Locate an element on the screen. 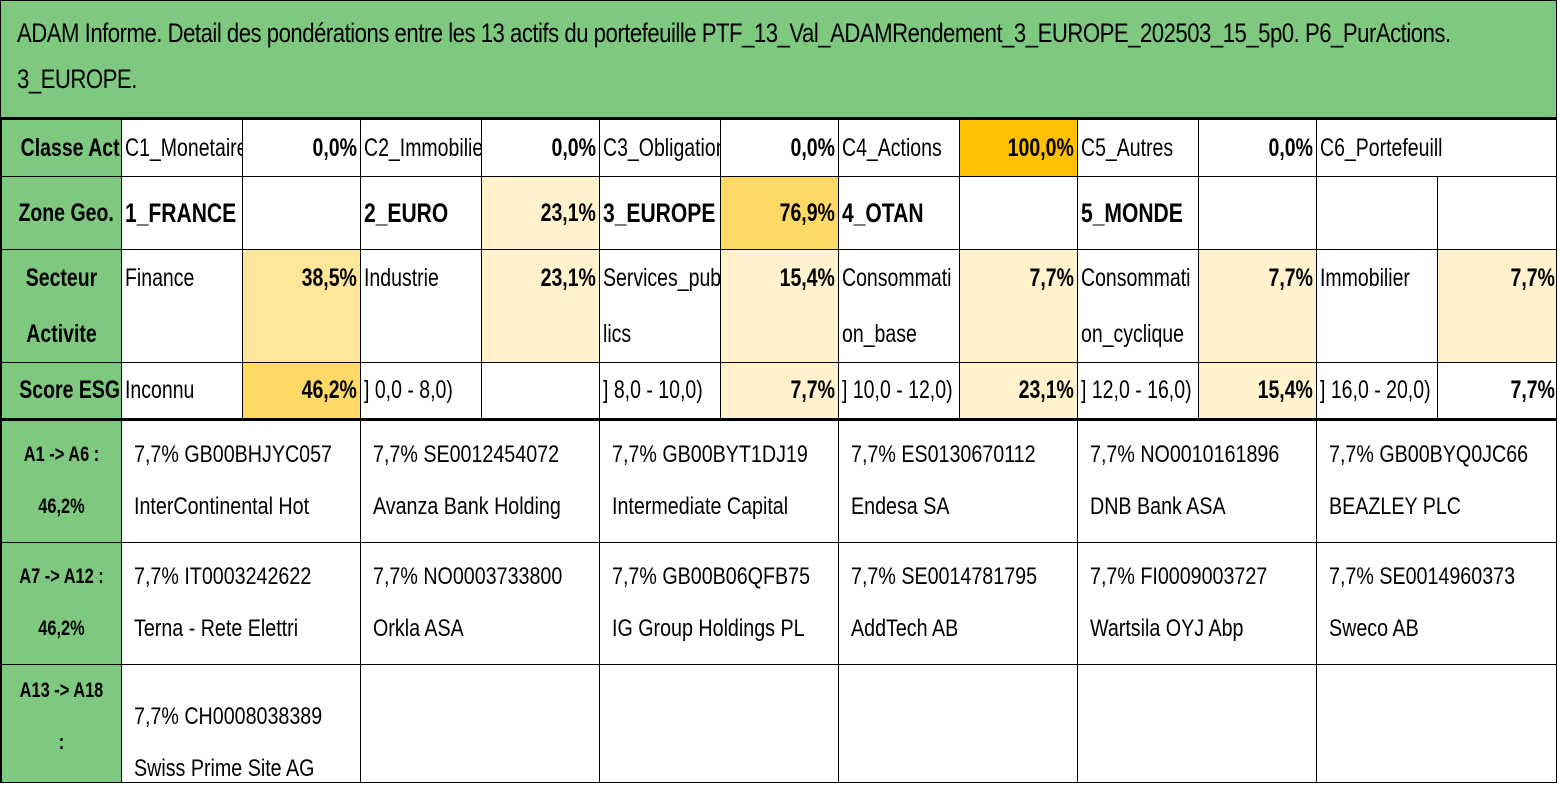 The width and height of the screenshot is (1559, 785). asset-group-label: A13 -> A18 : 7,7% is located at coordinates (61, 722).